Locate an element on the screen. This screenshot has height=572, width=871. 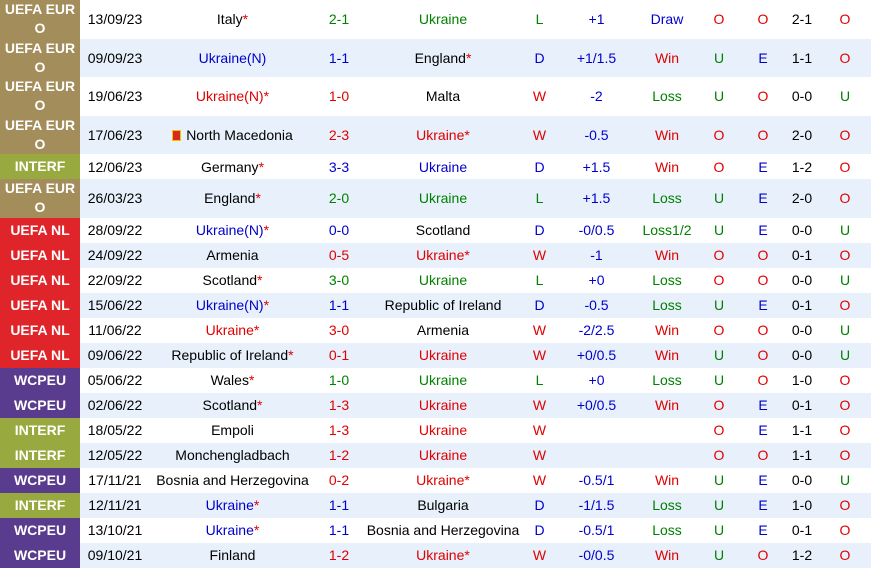
handicap: -0.5 is located at coordinates (596, 305).